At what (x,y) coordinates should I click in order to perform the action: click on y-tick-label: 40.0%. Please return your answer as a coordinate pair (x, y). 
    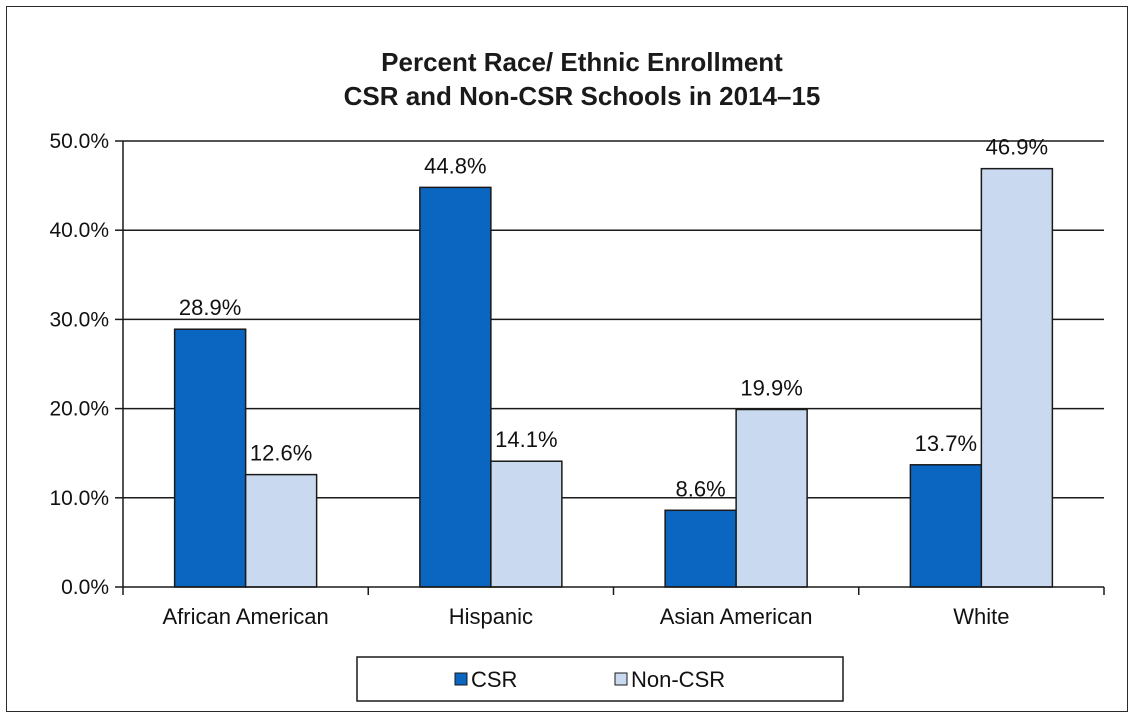
    Looking at the image, I should click on (79, 230).